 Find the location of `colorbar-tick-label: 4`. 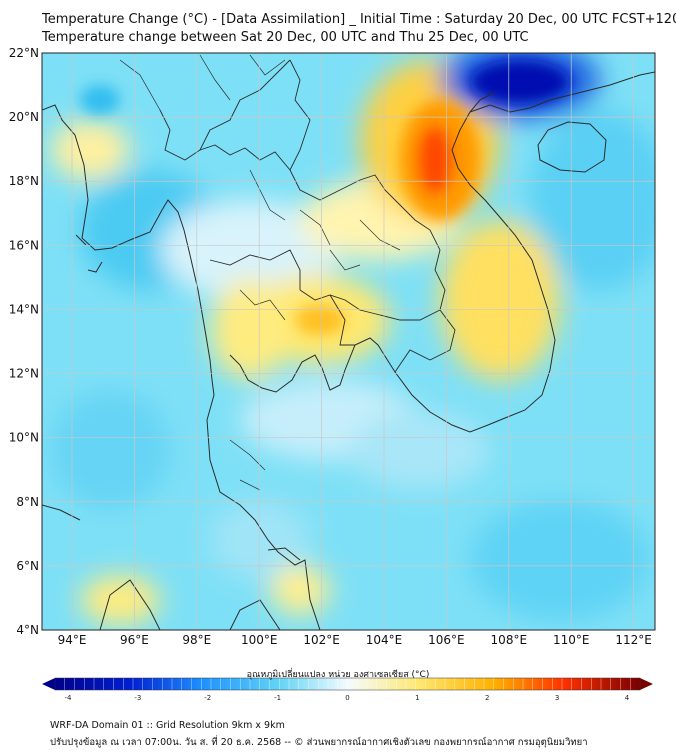

colorbar-tick-label: 4 is located at coordinates (627, 698).